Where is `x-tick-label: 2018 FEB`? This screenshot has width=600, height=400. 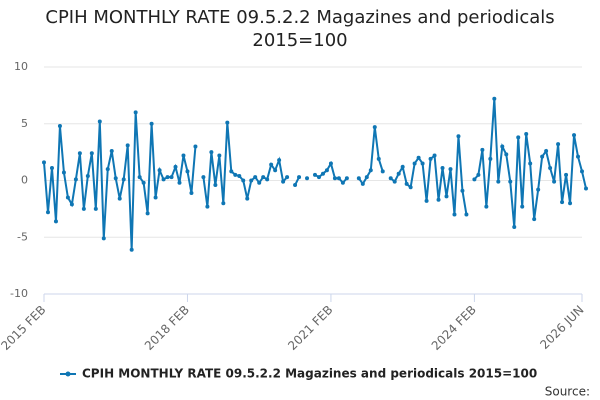 x-tick-label: 2018 FEB is located at coordinates (167, 328).